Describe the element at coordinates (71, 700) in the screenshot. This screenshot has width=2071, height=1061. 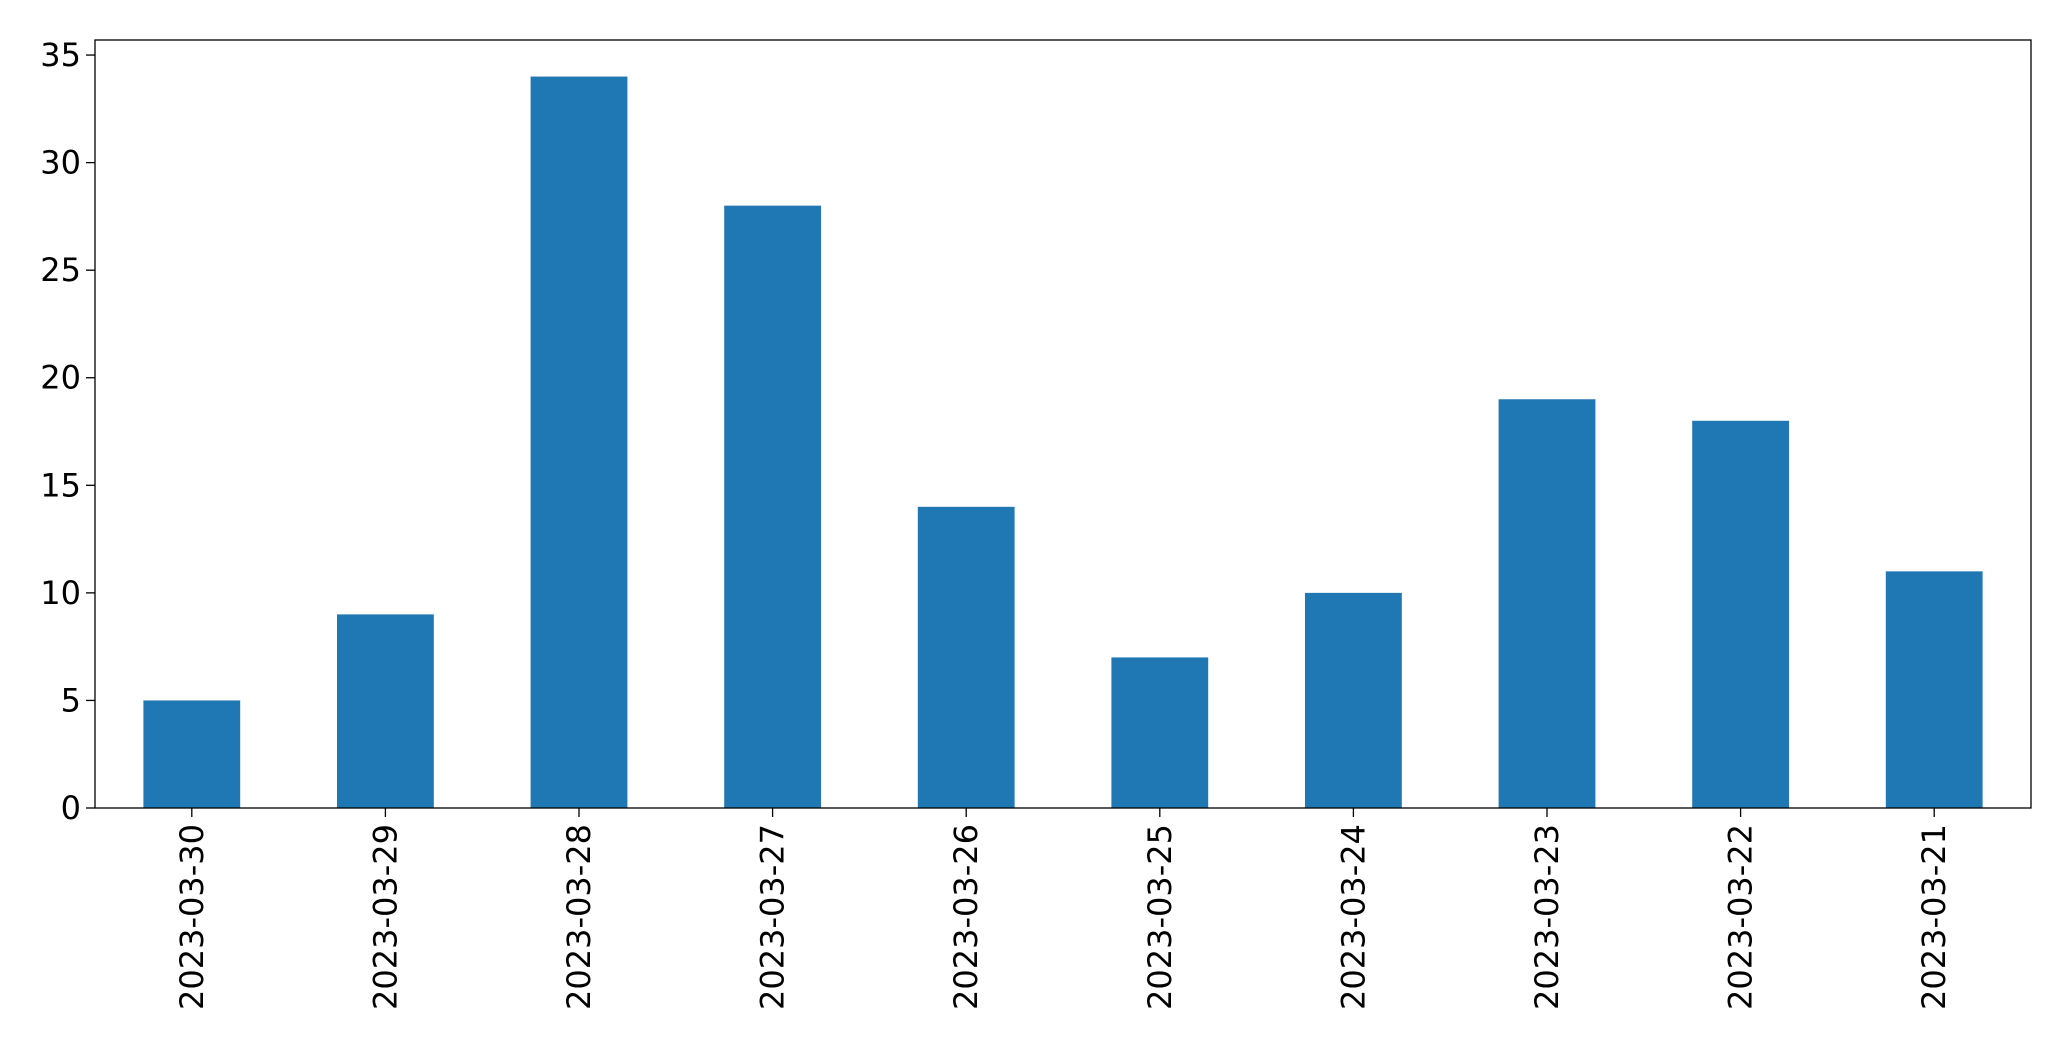
I see `y-tick-label: 5` at that location.